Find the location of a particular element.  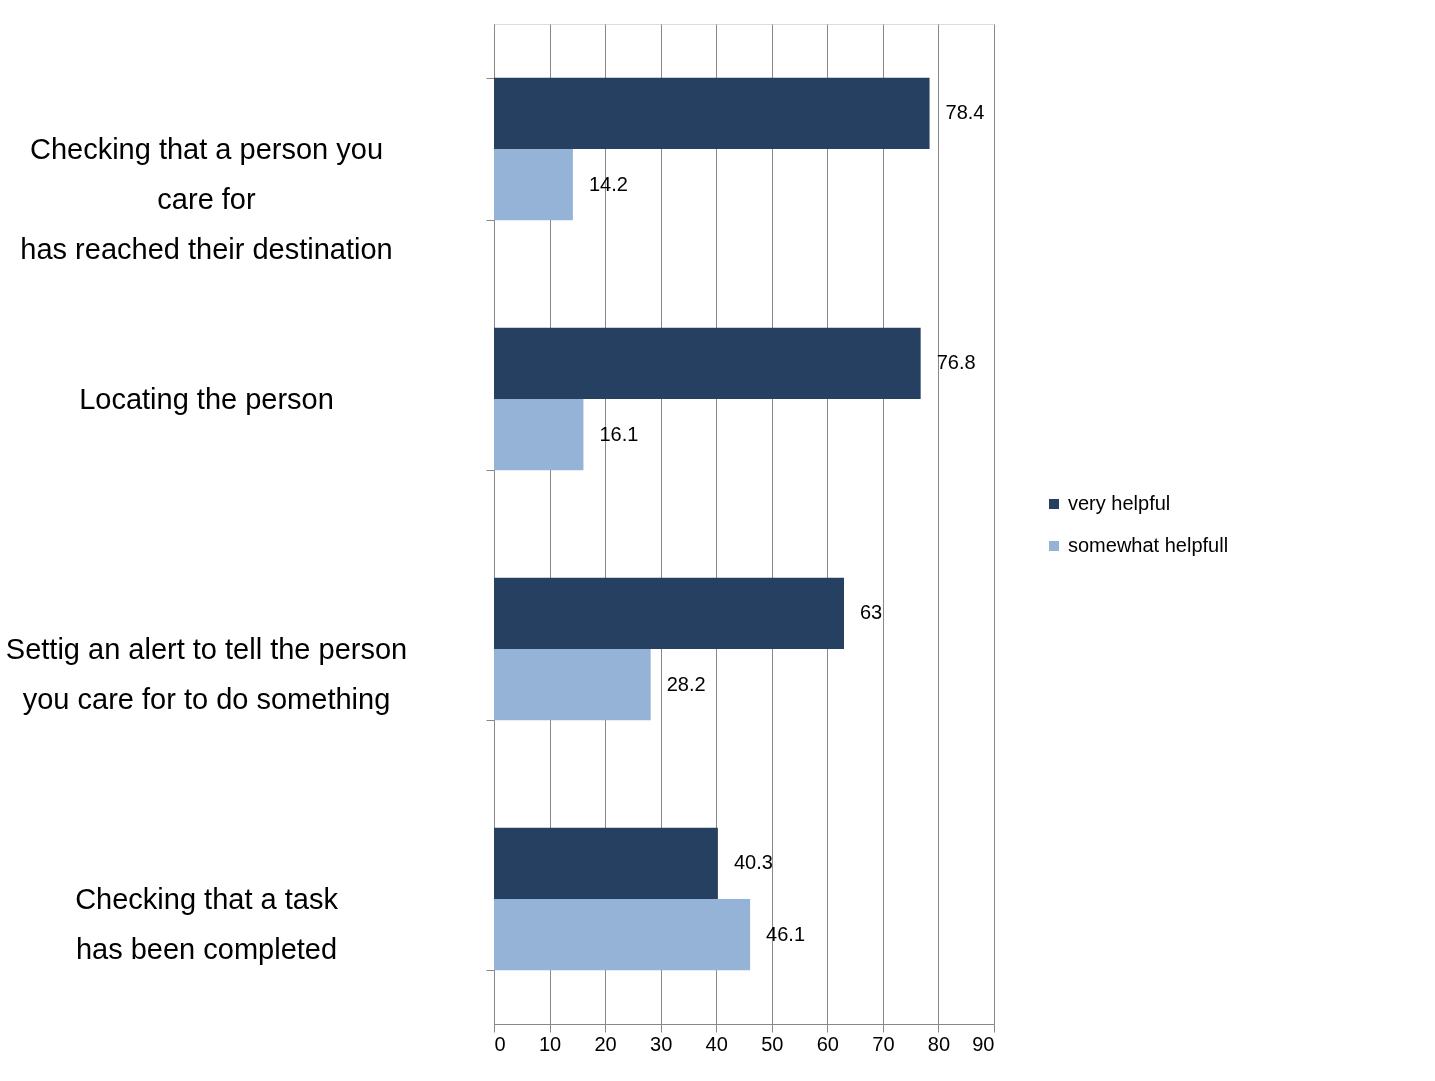

data-label: 76.8 is located at coordinates (956, 362).